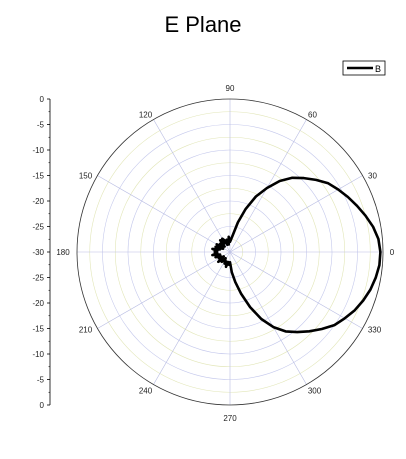 Image resolution: width=406 pixels, height=459 pixels. What do you see at coordinates (230, 418) in the screenshot?
I see `angle-label: 270` at bounding box center [230, 418].